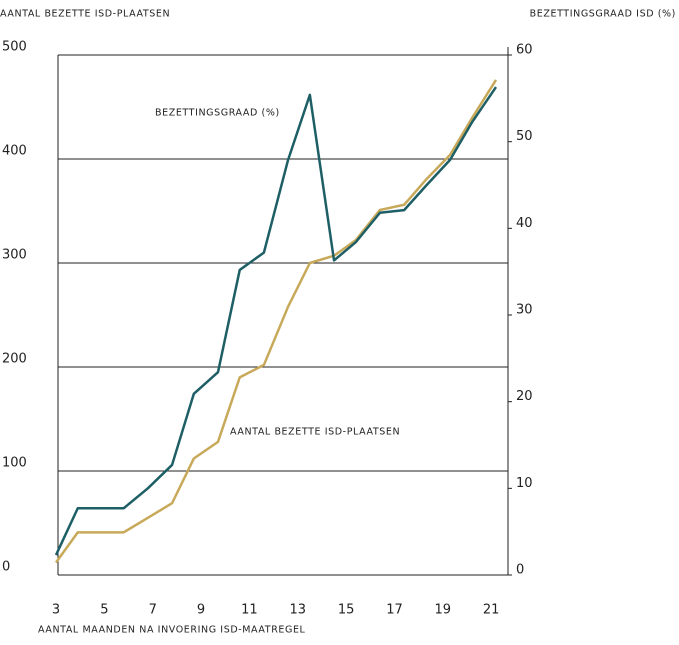 This screenshot has width=679, height=645. Describe the element at coordinates (201, 610) in the screenshot. I see `x-tick-label: 9` at that location.